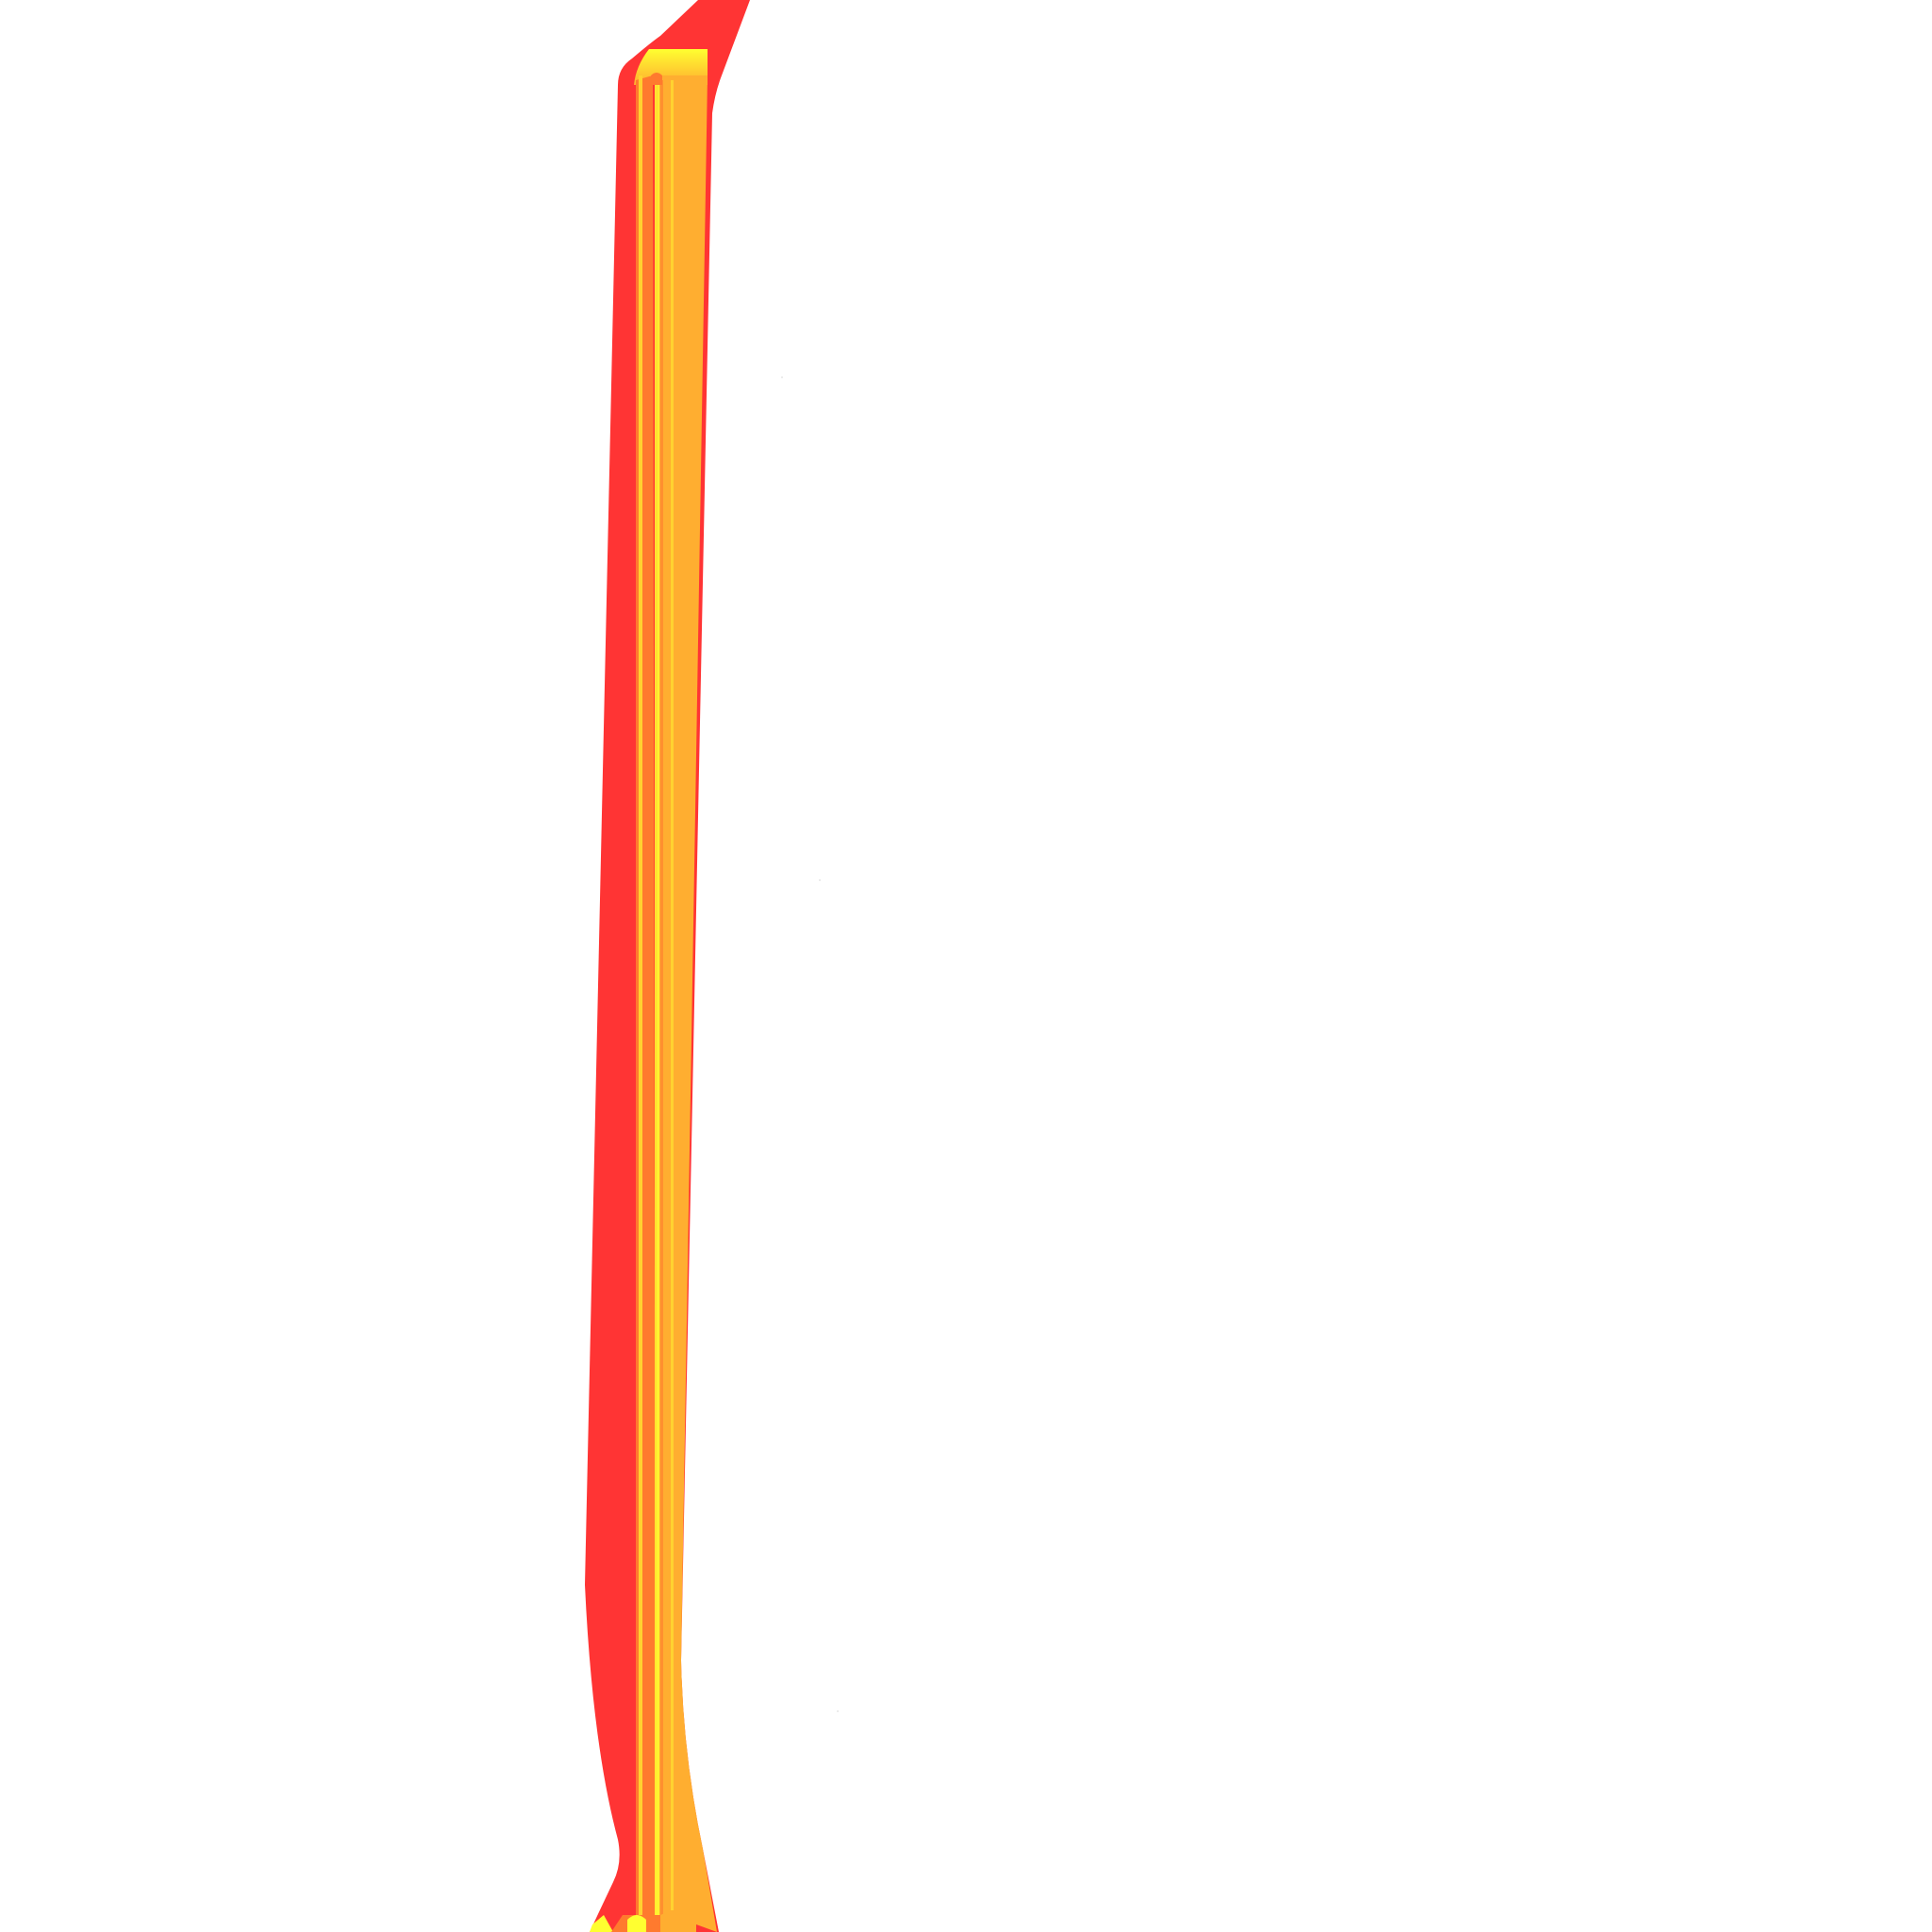  Describe the element at coordinates (661, 1002) in the screenshot. I see `groove-shadow` at that location.